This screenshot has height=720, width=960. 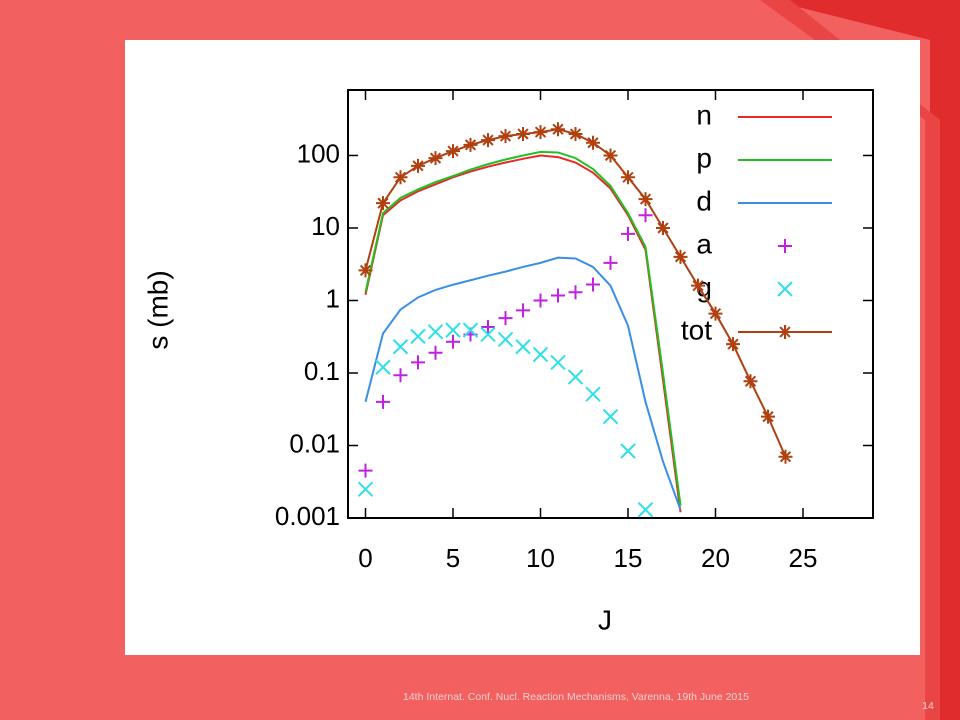 What do you see at coordinates (365, 558) in the screenshot?
I see `x-tick-label: 0` at bounding box center [365, 558].